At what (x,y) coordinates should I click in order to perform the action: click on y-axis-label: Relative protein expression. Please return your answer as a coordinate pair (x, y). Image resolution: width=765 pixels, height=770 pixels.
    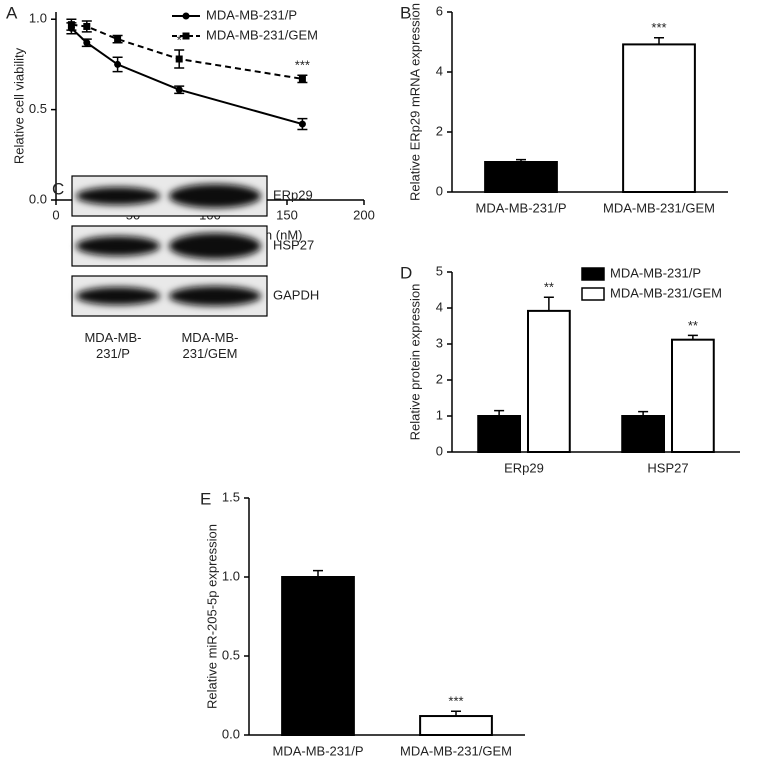
    Looking at the image, I should click on (414, 362).